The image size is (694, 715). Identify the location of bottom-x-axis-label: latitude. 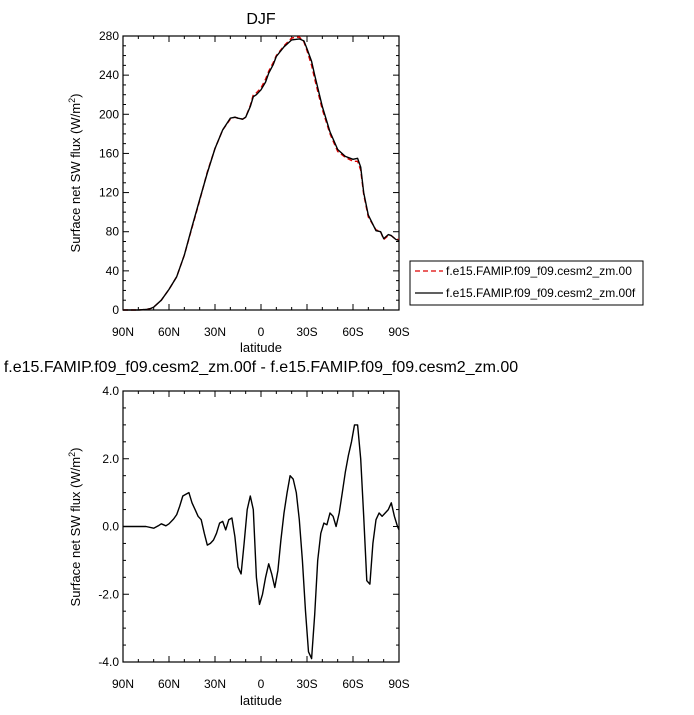
(261, 700).